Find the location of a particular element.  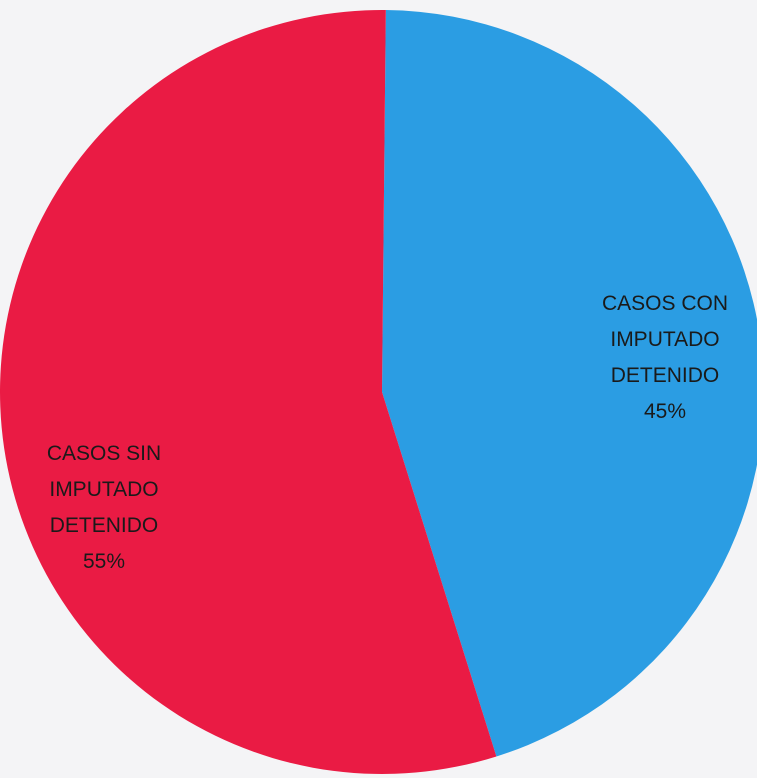

slice-label-line: CASOS SIN is located at coordinates (104, 453).